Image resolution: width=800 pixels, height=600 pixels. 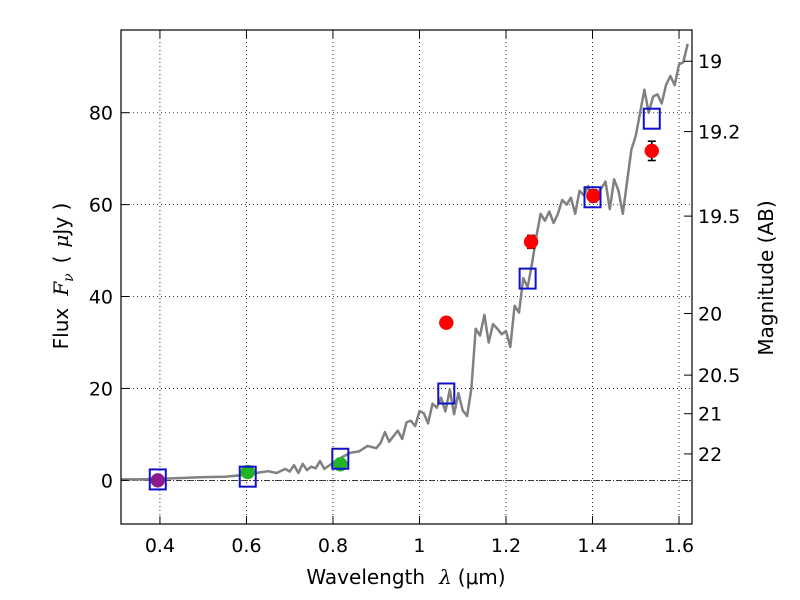 What do you see at coordinates (246, 546) in the screenshot?
I see `x-tick-label: 0.6` at bounding box center [246, 546].